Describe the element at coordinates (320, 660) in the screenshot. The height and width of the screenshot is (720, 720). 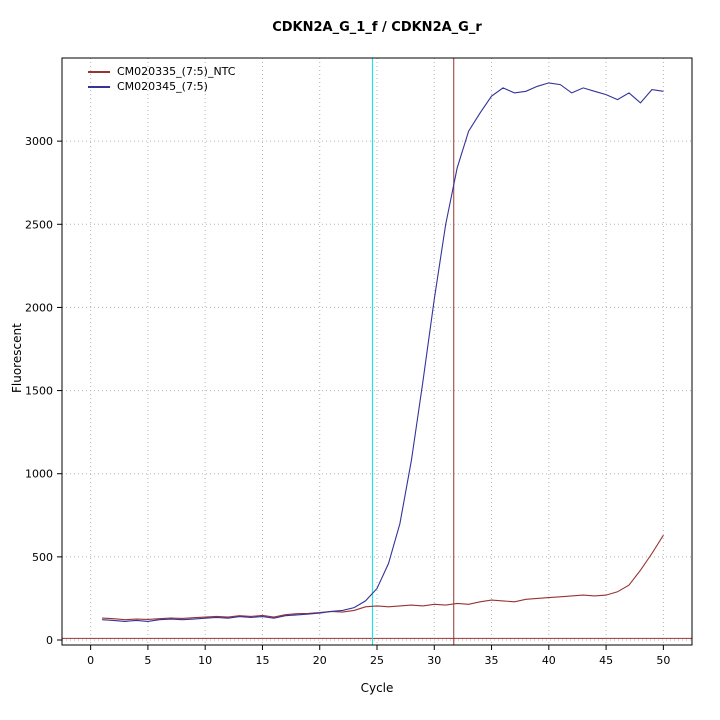
I see `x-tick-label: 20` at that location.